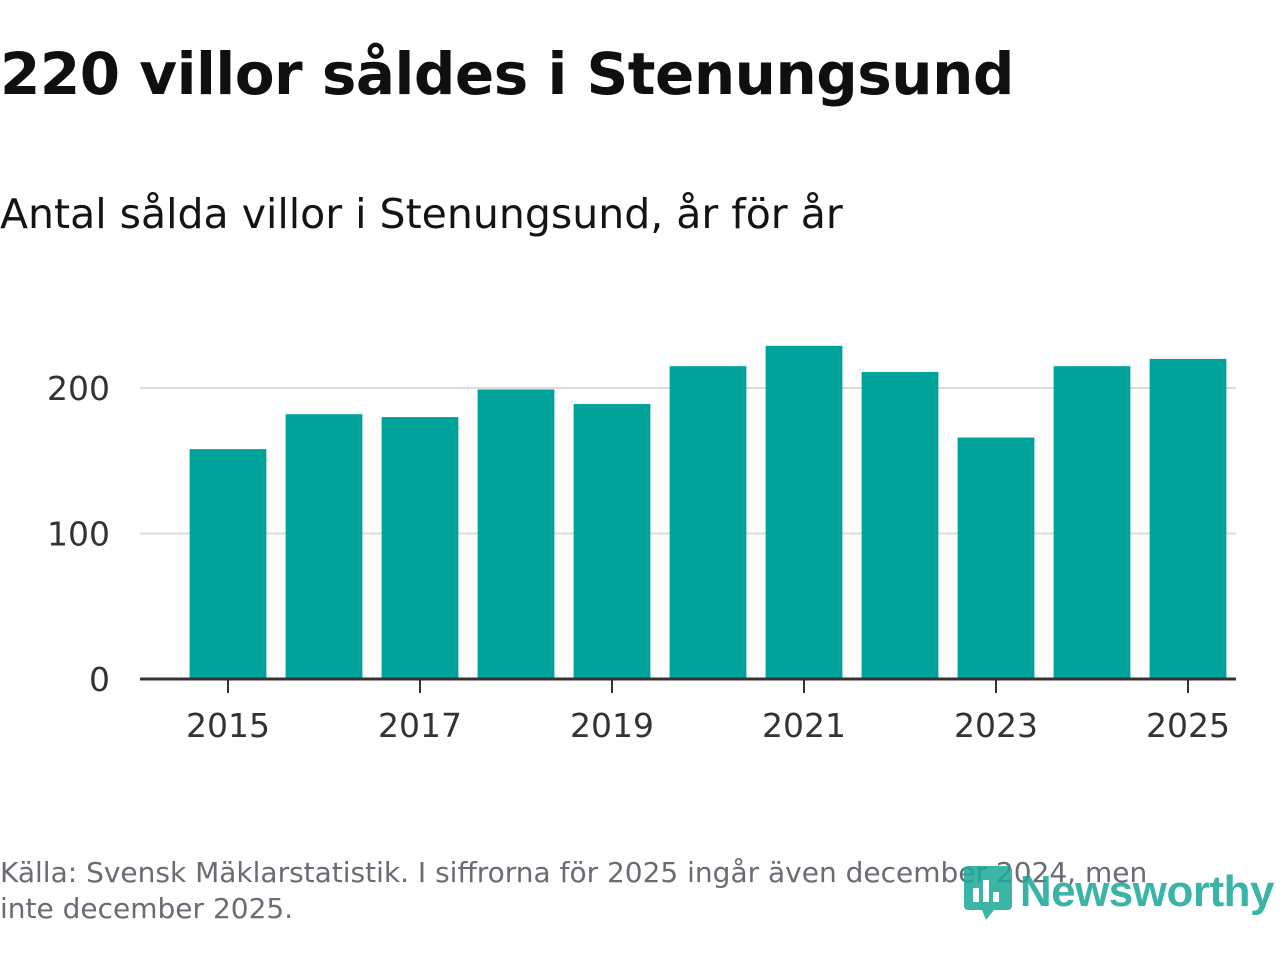  I want to click on bar-2018, so click(516, 534).